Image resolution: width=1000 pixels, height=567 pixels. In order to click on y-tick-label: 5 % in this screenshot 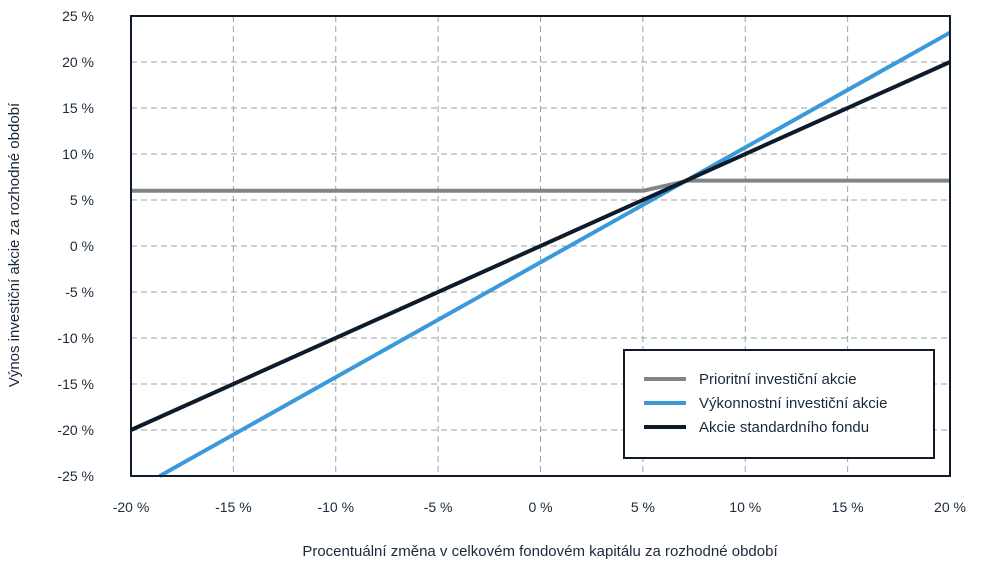, I will do `click(82, 200)`.